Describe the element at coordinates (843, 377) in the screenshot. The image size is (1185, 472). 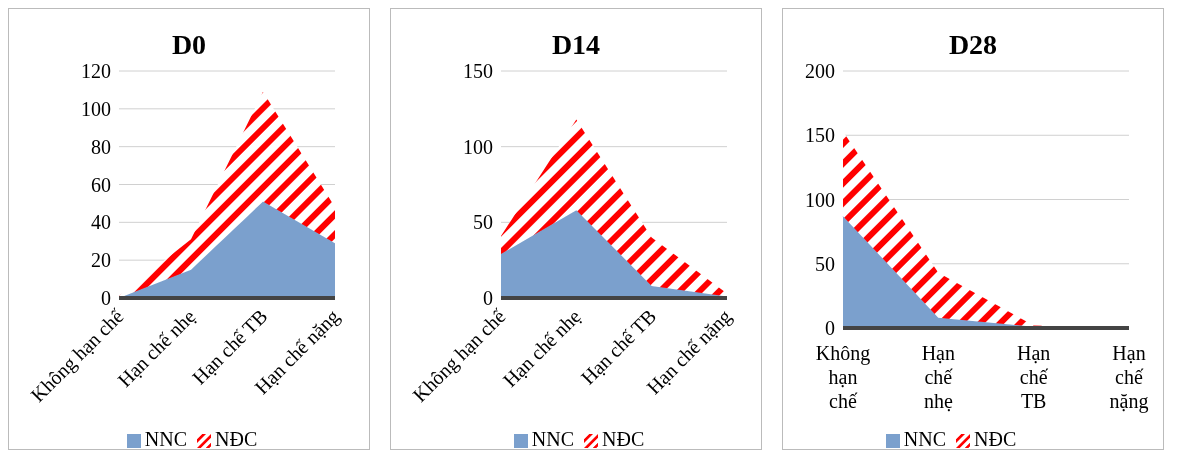
I see `x-tick-label: Không hạn chế` at that location.